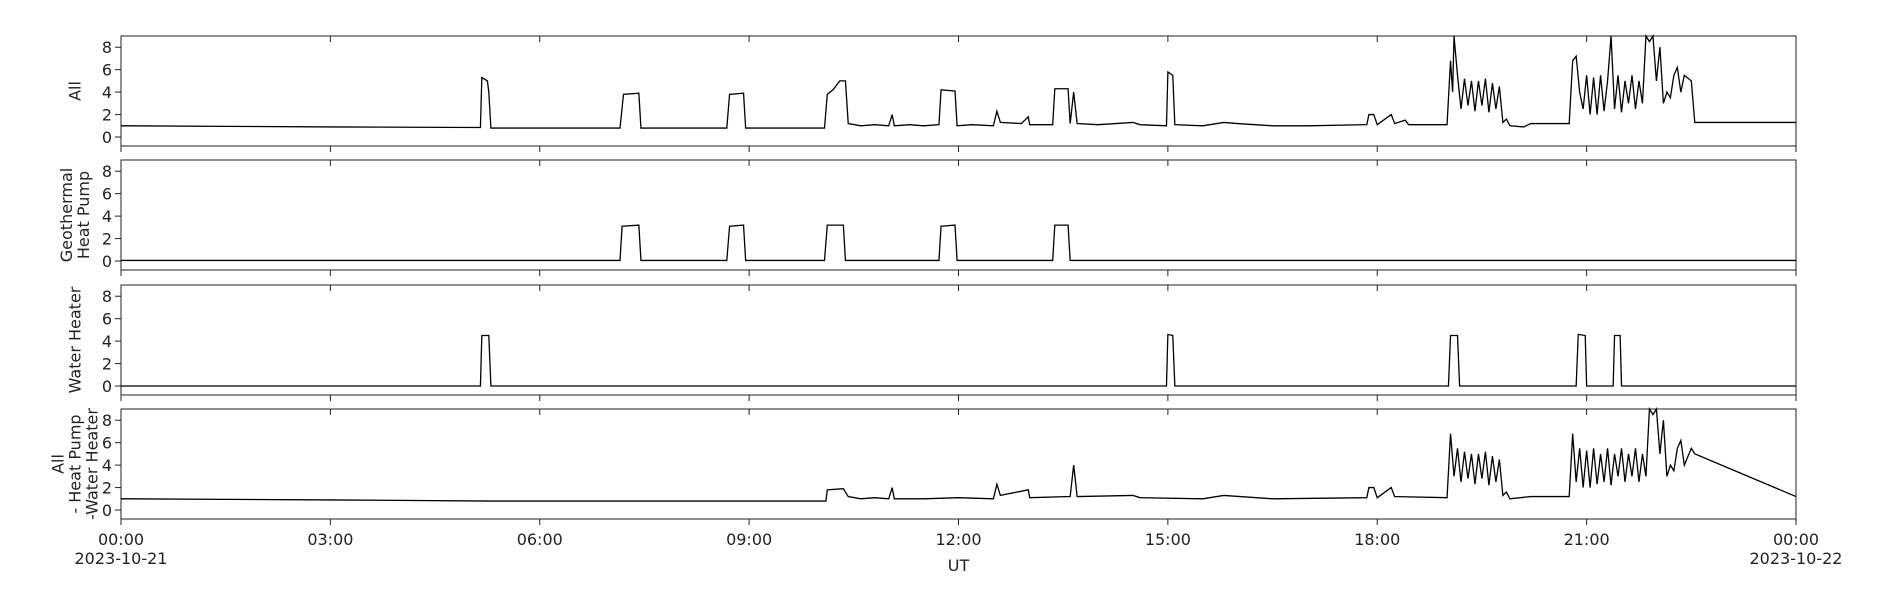  Describe the element at coordinates (121, 558) in the screenshot. I see `x-tick-date: 2023-10-21` at that location.